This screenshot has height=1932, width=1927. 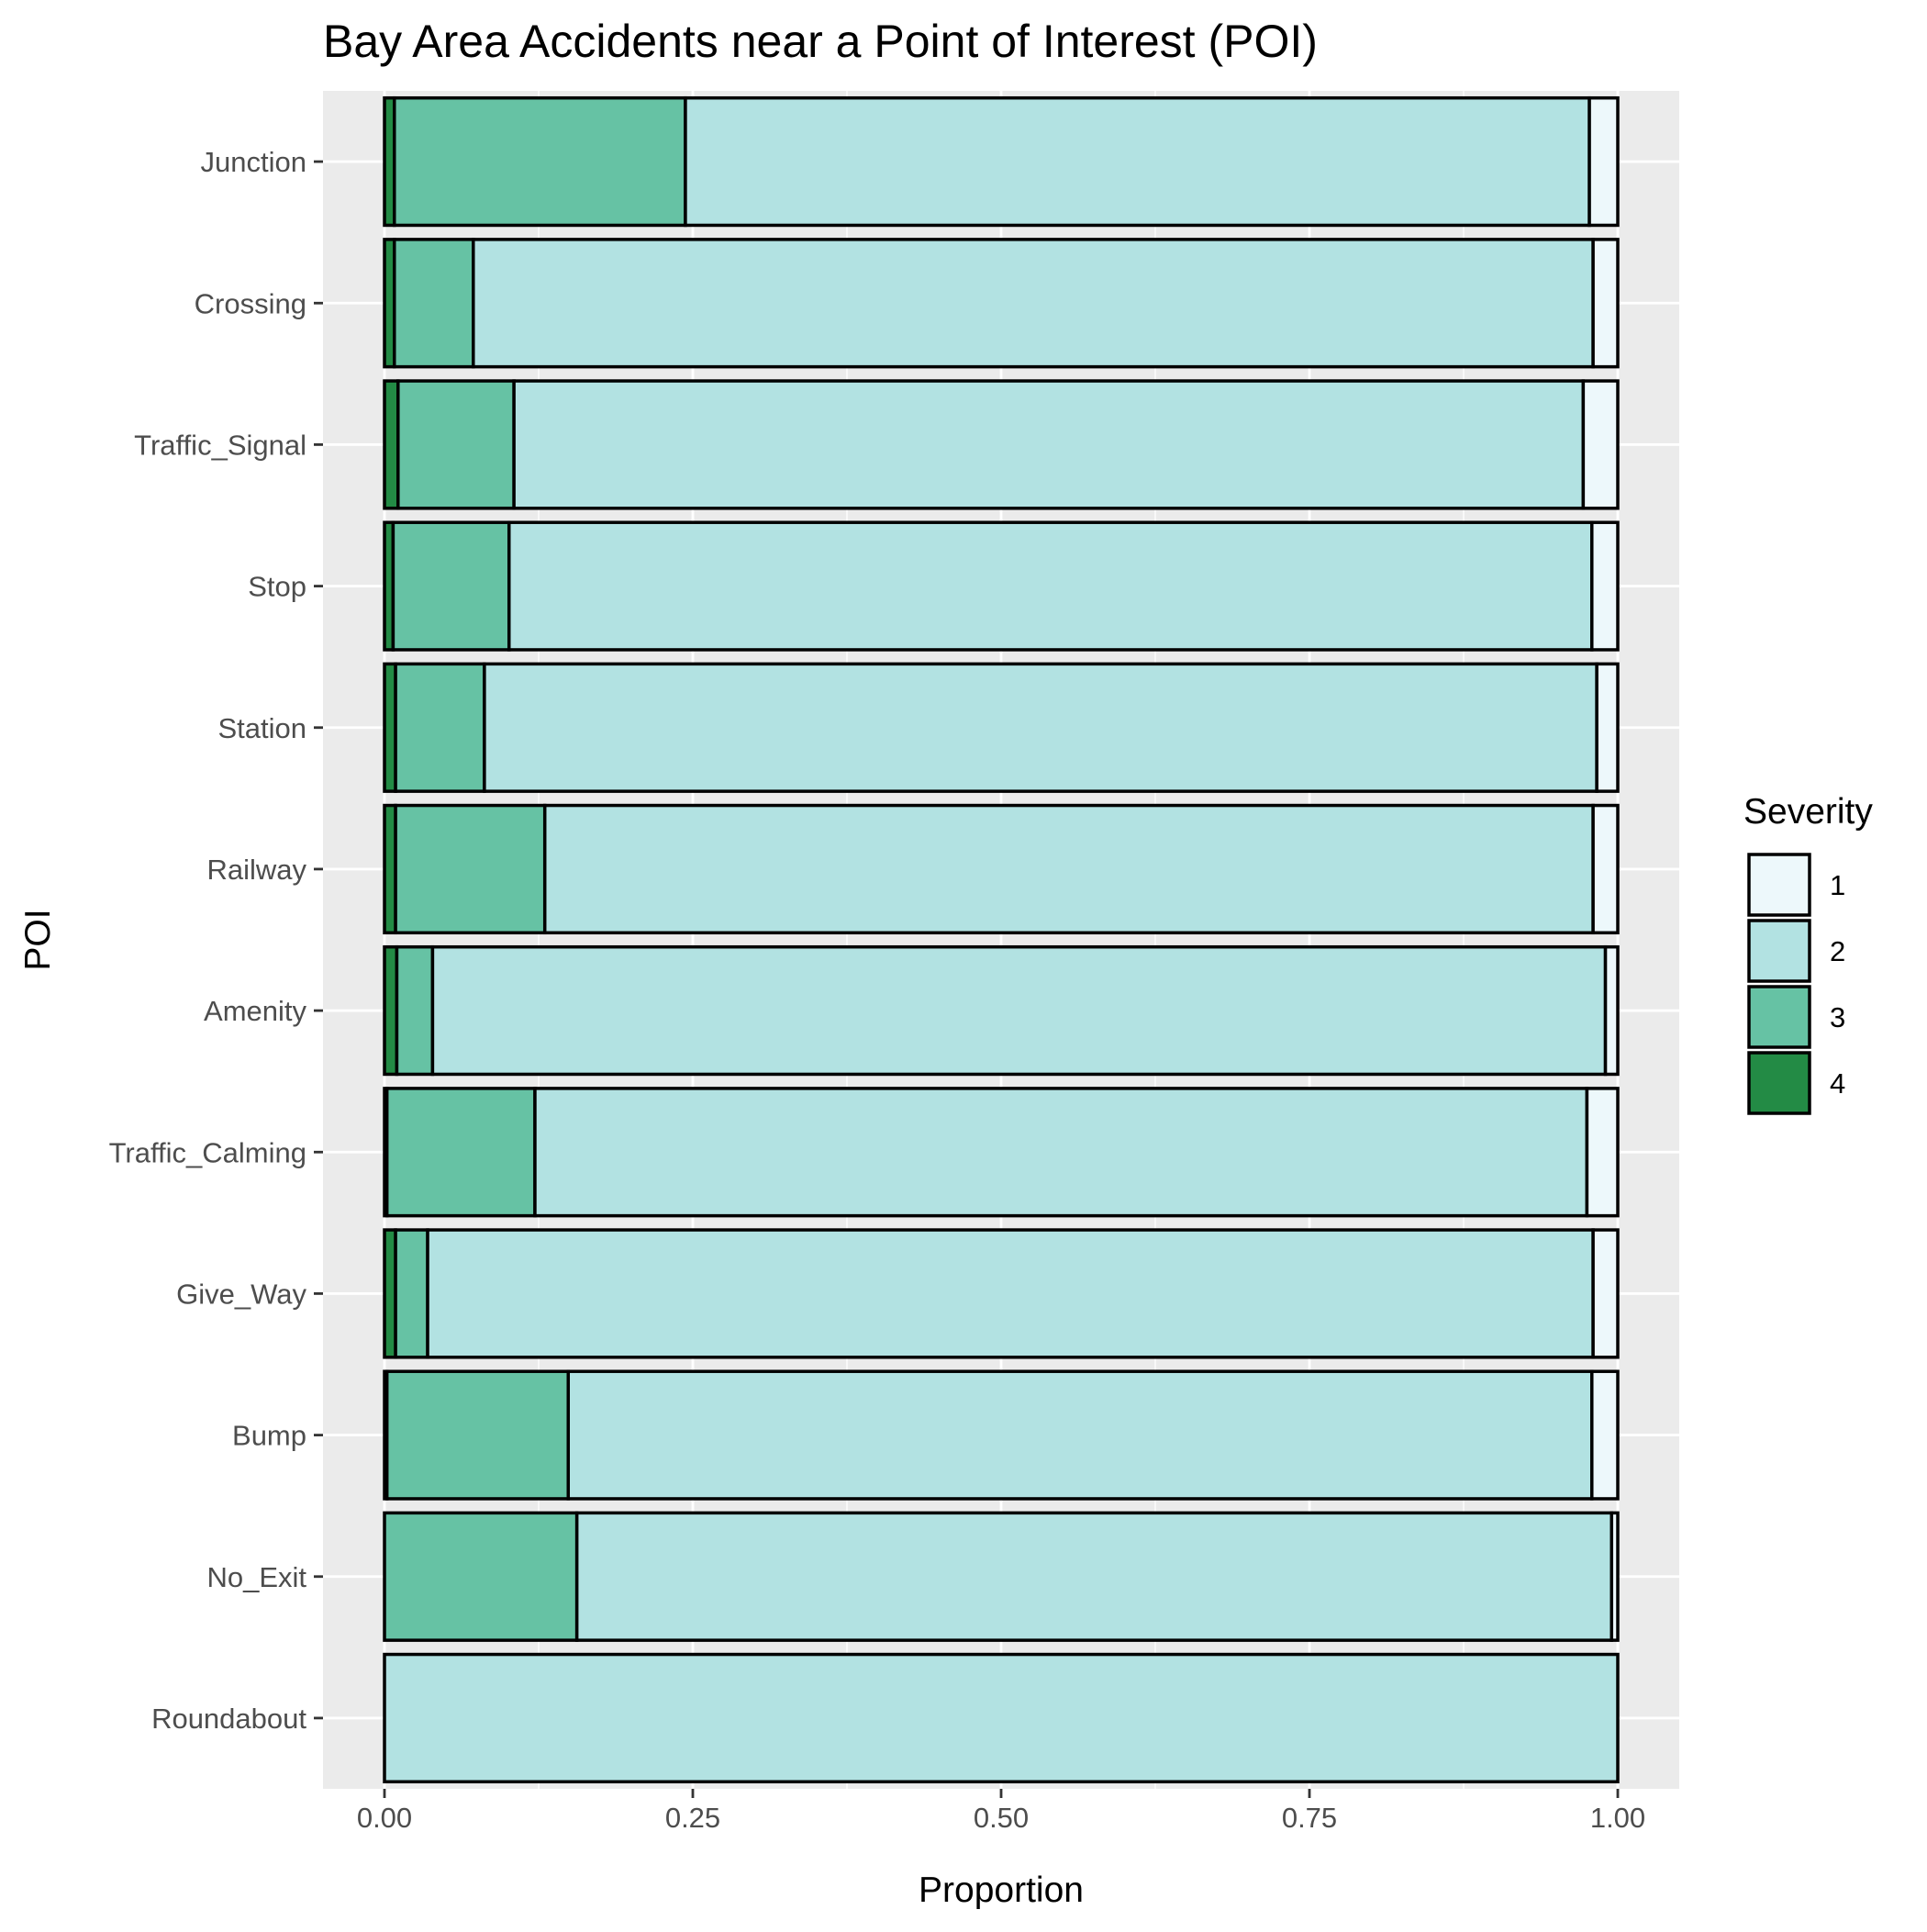 I want to click on x-tick-label: 0.00, so click(x=384, y=1818).